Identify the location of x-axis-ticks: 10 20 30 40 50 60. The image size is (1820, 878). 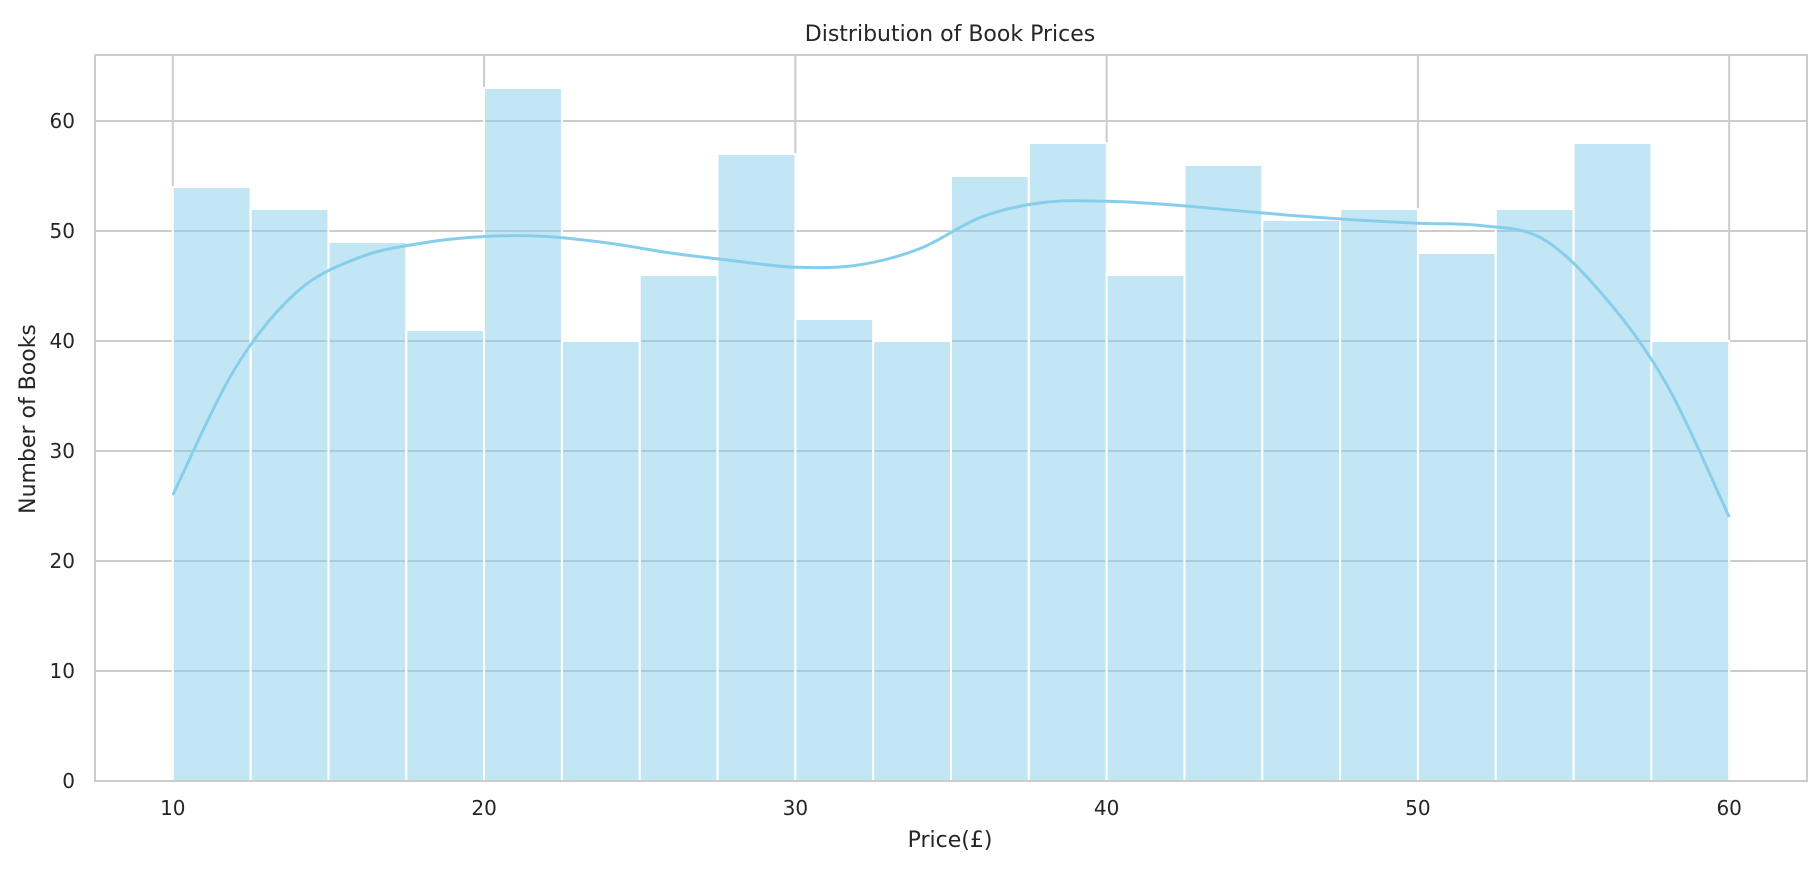
(951, 808).